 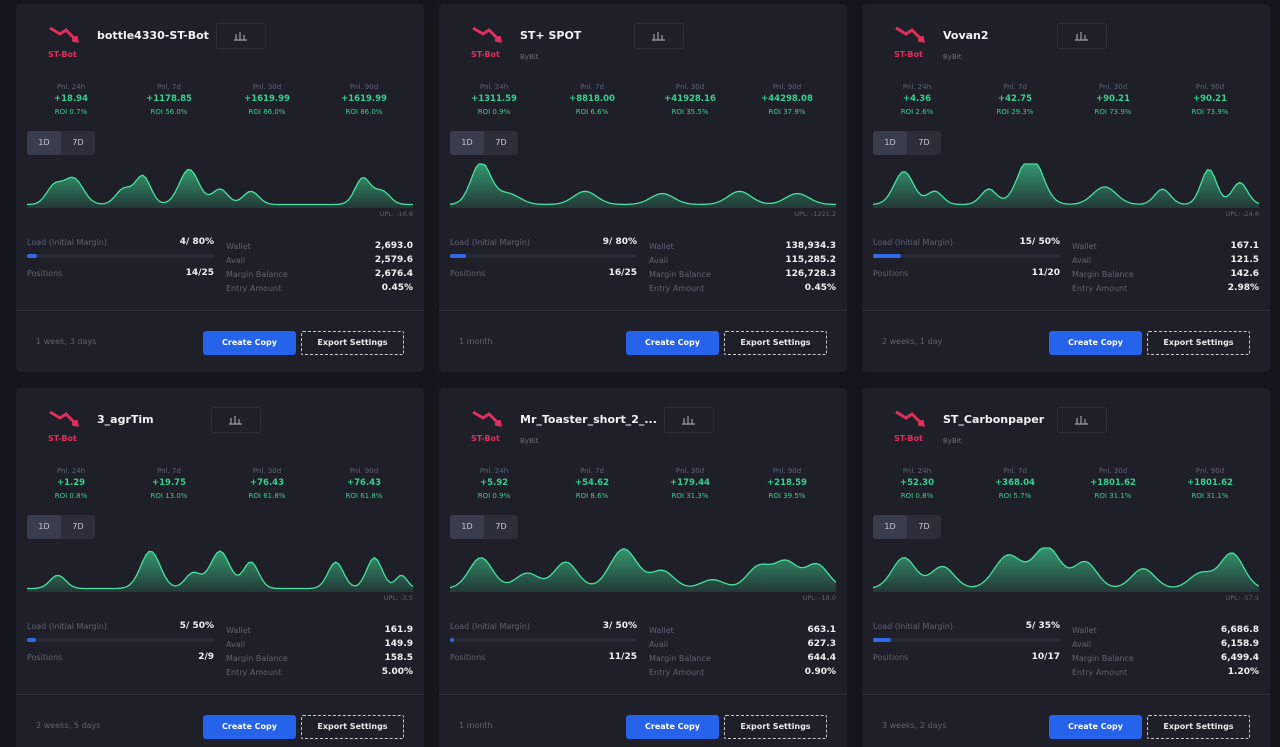 What do you see at coordinates (1243, 288) in the screenshot?
I see `balance-value: 2.98%` at bounding box center [1243, 288].